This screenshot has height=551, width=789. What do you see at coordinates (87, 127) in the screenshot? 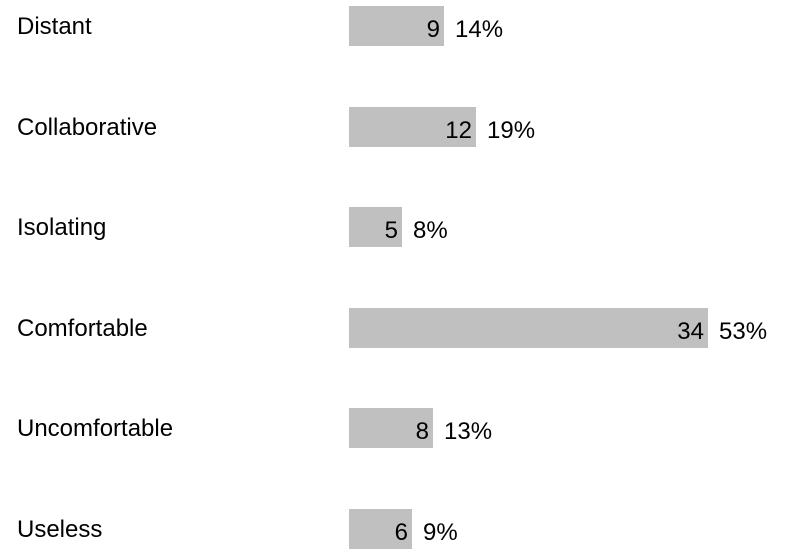
I see `category-label: Collaborative` at bounding box center [87, 127].